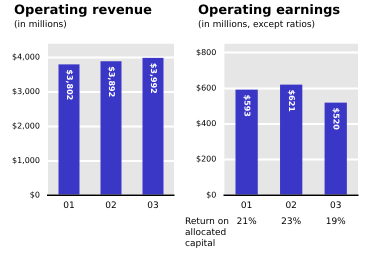 The image size is (368, 260). Describe the element at coordinates (83, 10) in the screenshot. I see `chart-title: Operating revenue` at that location.